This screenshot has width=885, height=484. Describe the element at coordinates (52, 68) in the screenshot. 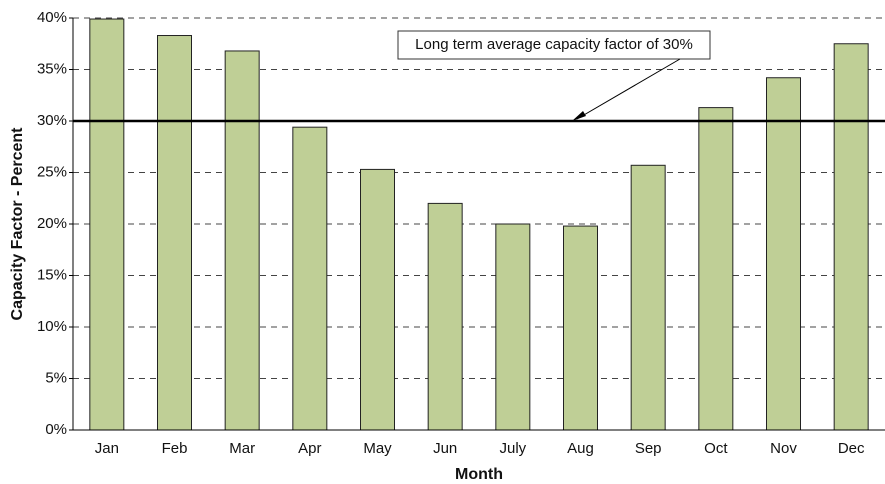

I see `y-tick-label: 35%` at that location.